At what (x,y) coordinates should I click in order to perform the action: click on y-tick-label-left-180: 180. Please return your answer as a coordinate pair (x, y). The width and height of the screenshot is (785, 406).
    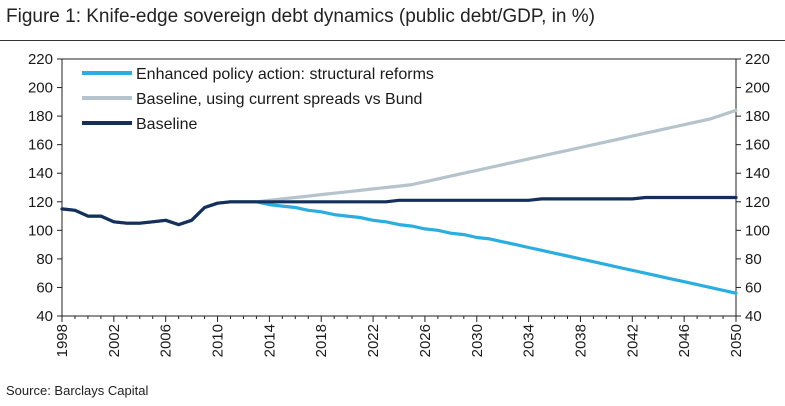
    Looking at the image, I should click on (40, 116).